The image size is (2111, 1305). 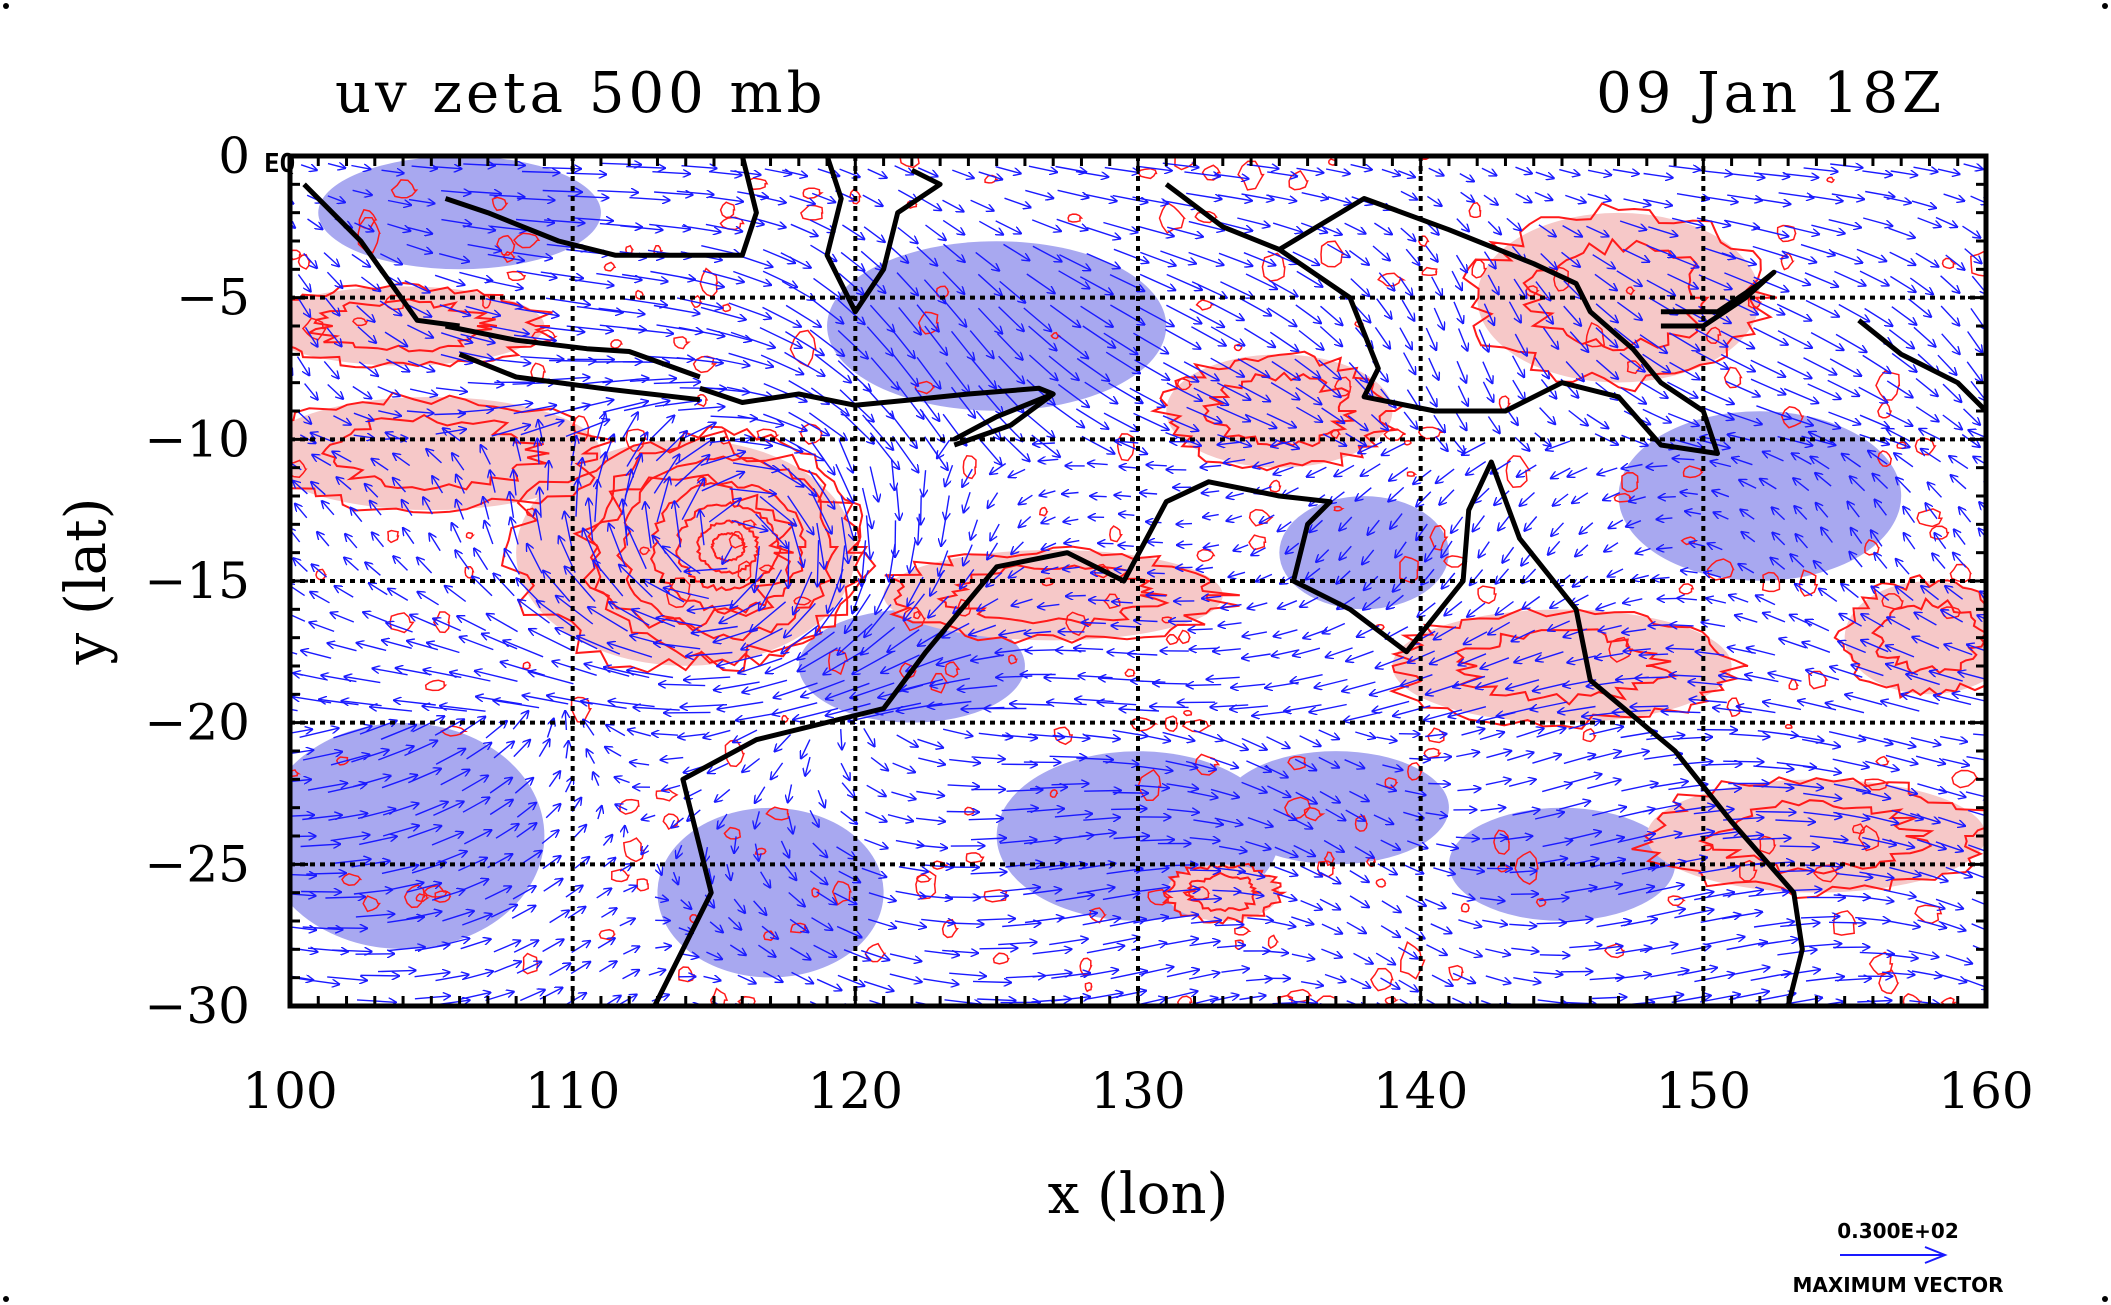 I want to click on positive-vorticity-patch, so click(x=686, y=552).